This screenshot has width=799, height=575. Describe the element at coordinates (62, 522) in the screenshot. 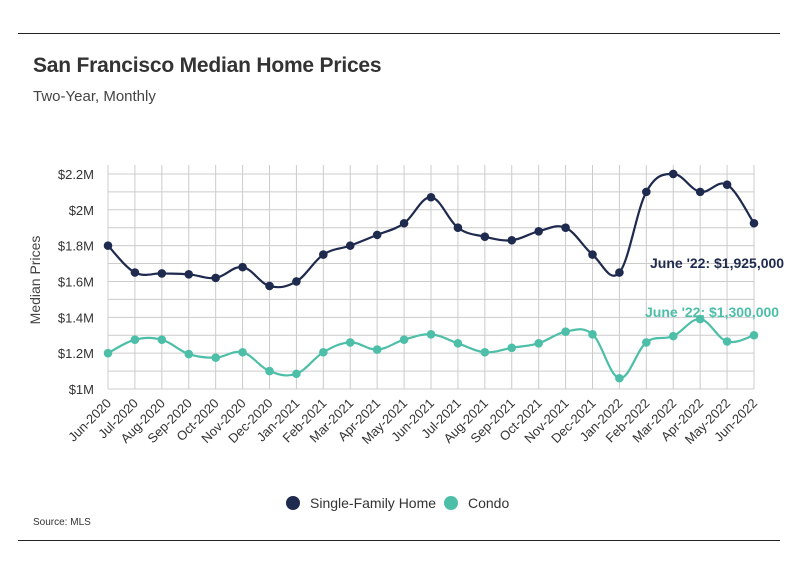

I see `source-note: Source: MLS` at that location.